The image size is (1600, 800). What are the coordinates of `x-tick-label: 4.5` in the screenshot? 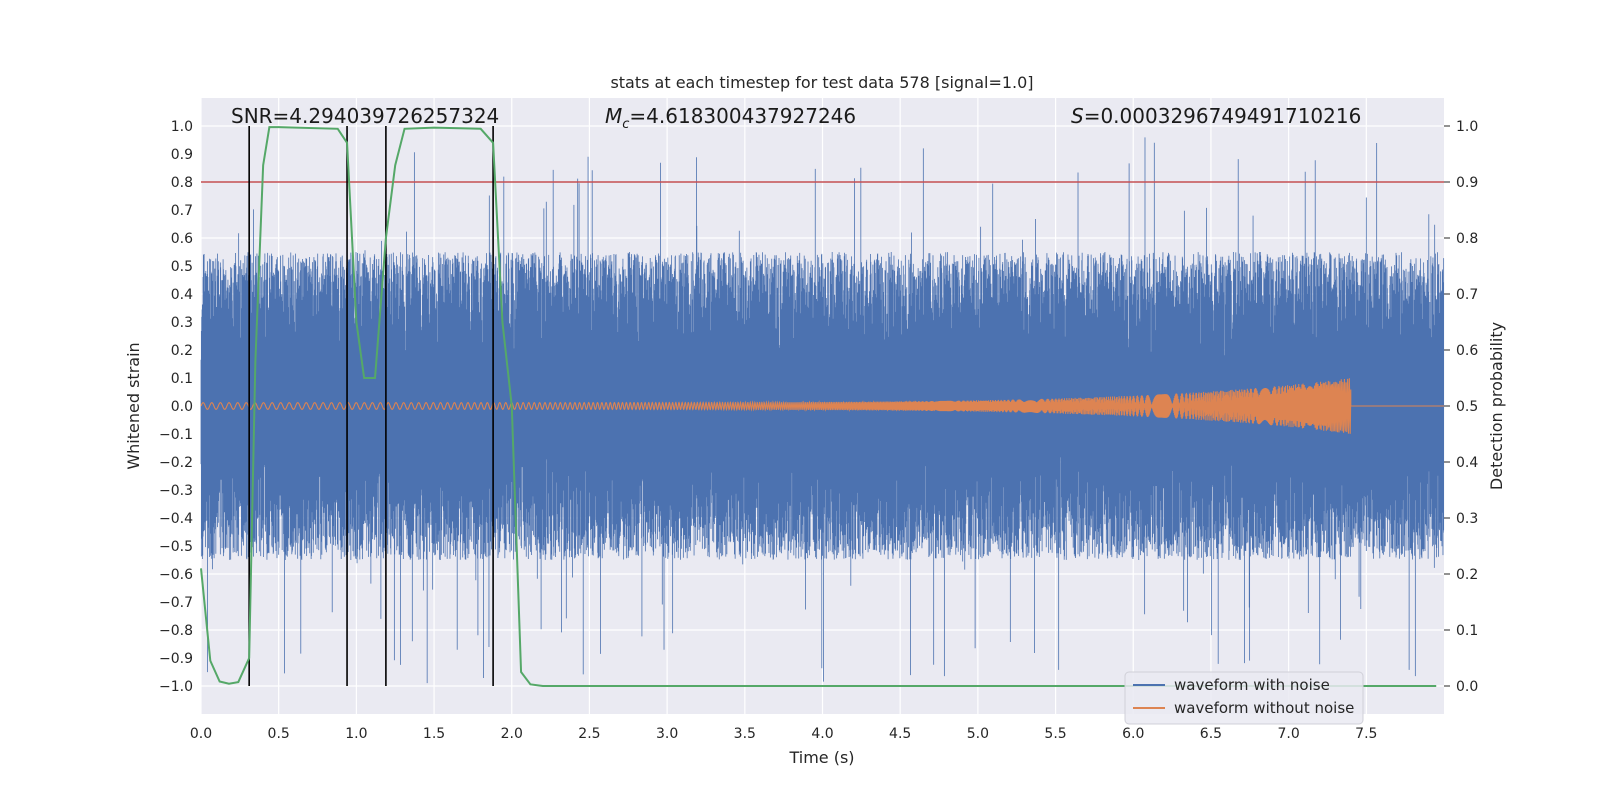 It's located at (900, 734).